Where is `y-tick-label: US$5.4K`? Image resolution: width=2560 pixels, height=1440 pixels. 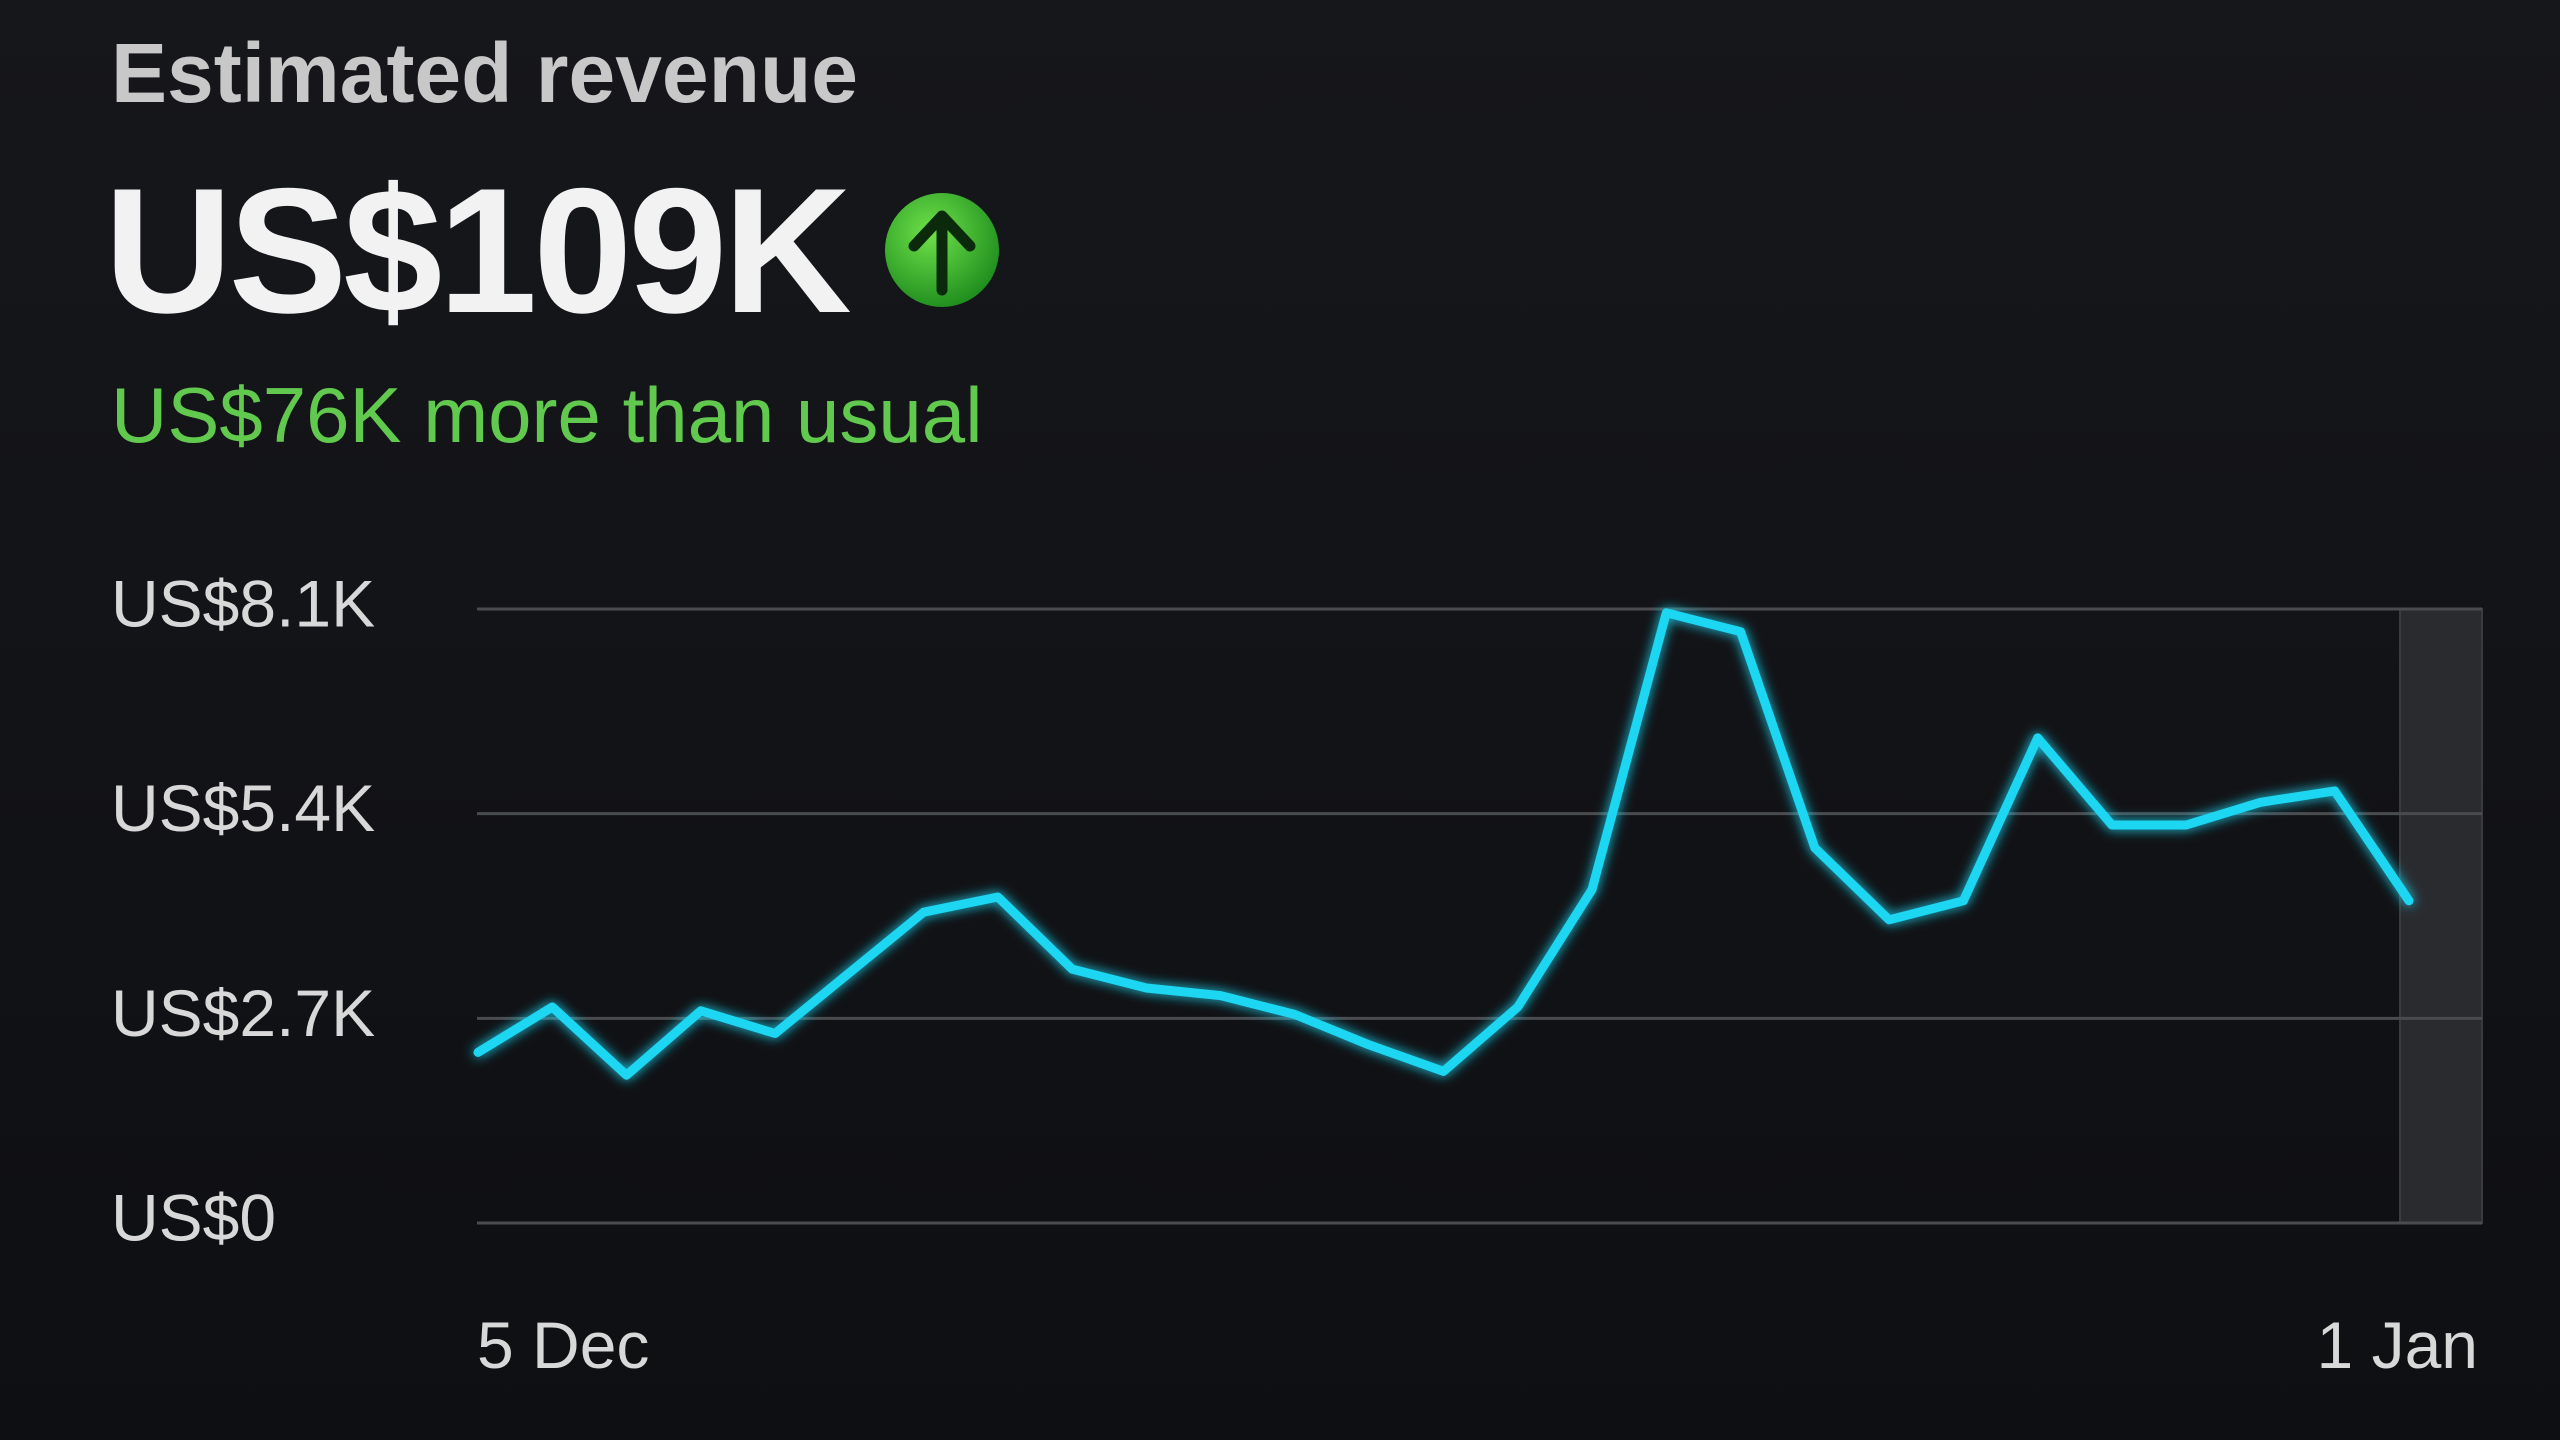 y-tick-label: US$5.4K is located at coordinates (243, 808).